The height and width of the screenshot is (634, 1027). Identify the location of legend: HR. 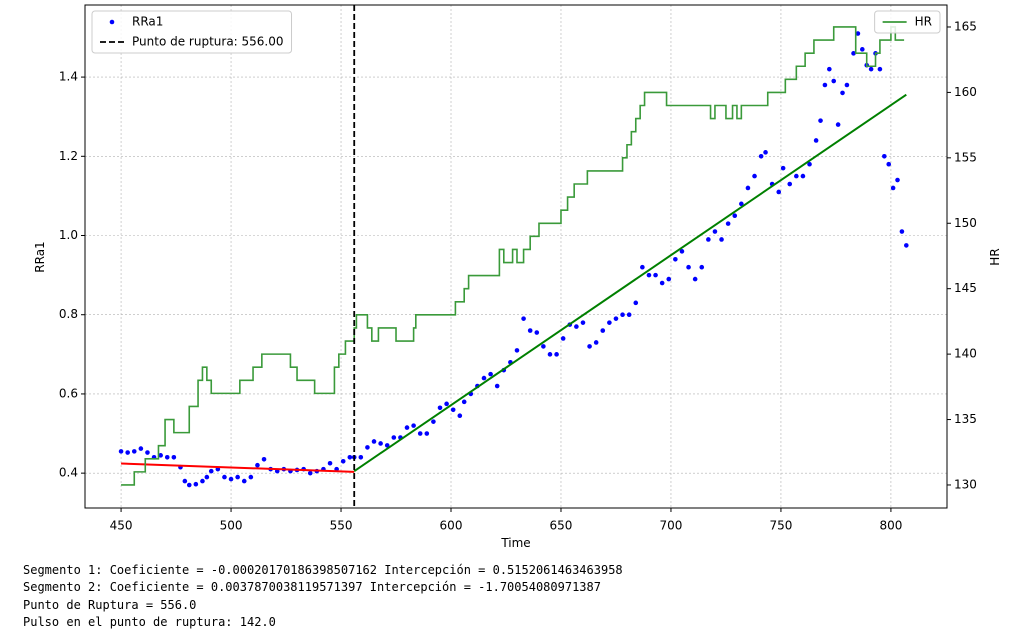
(907, 22).